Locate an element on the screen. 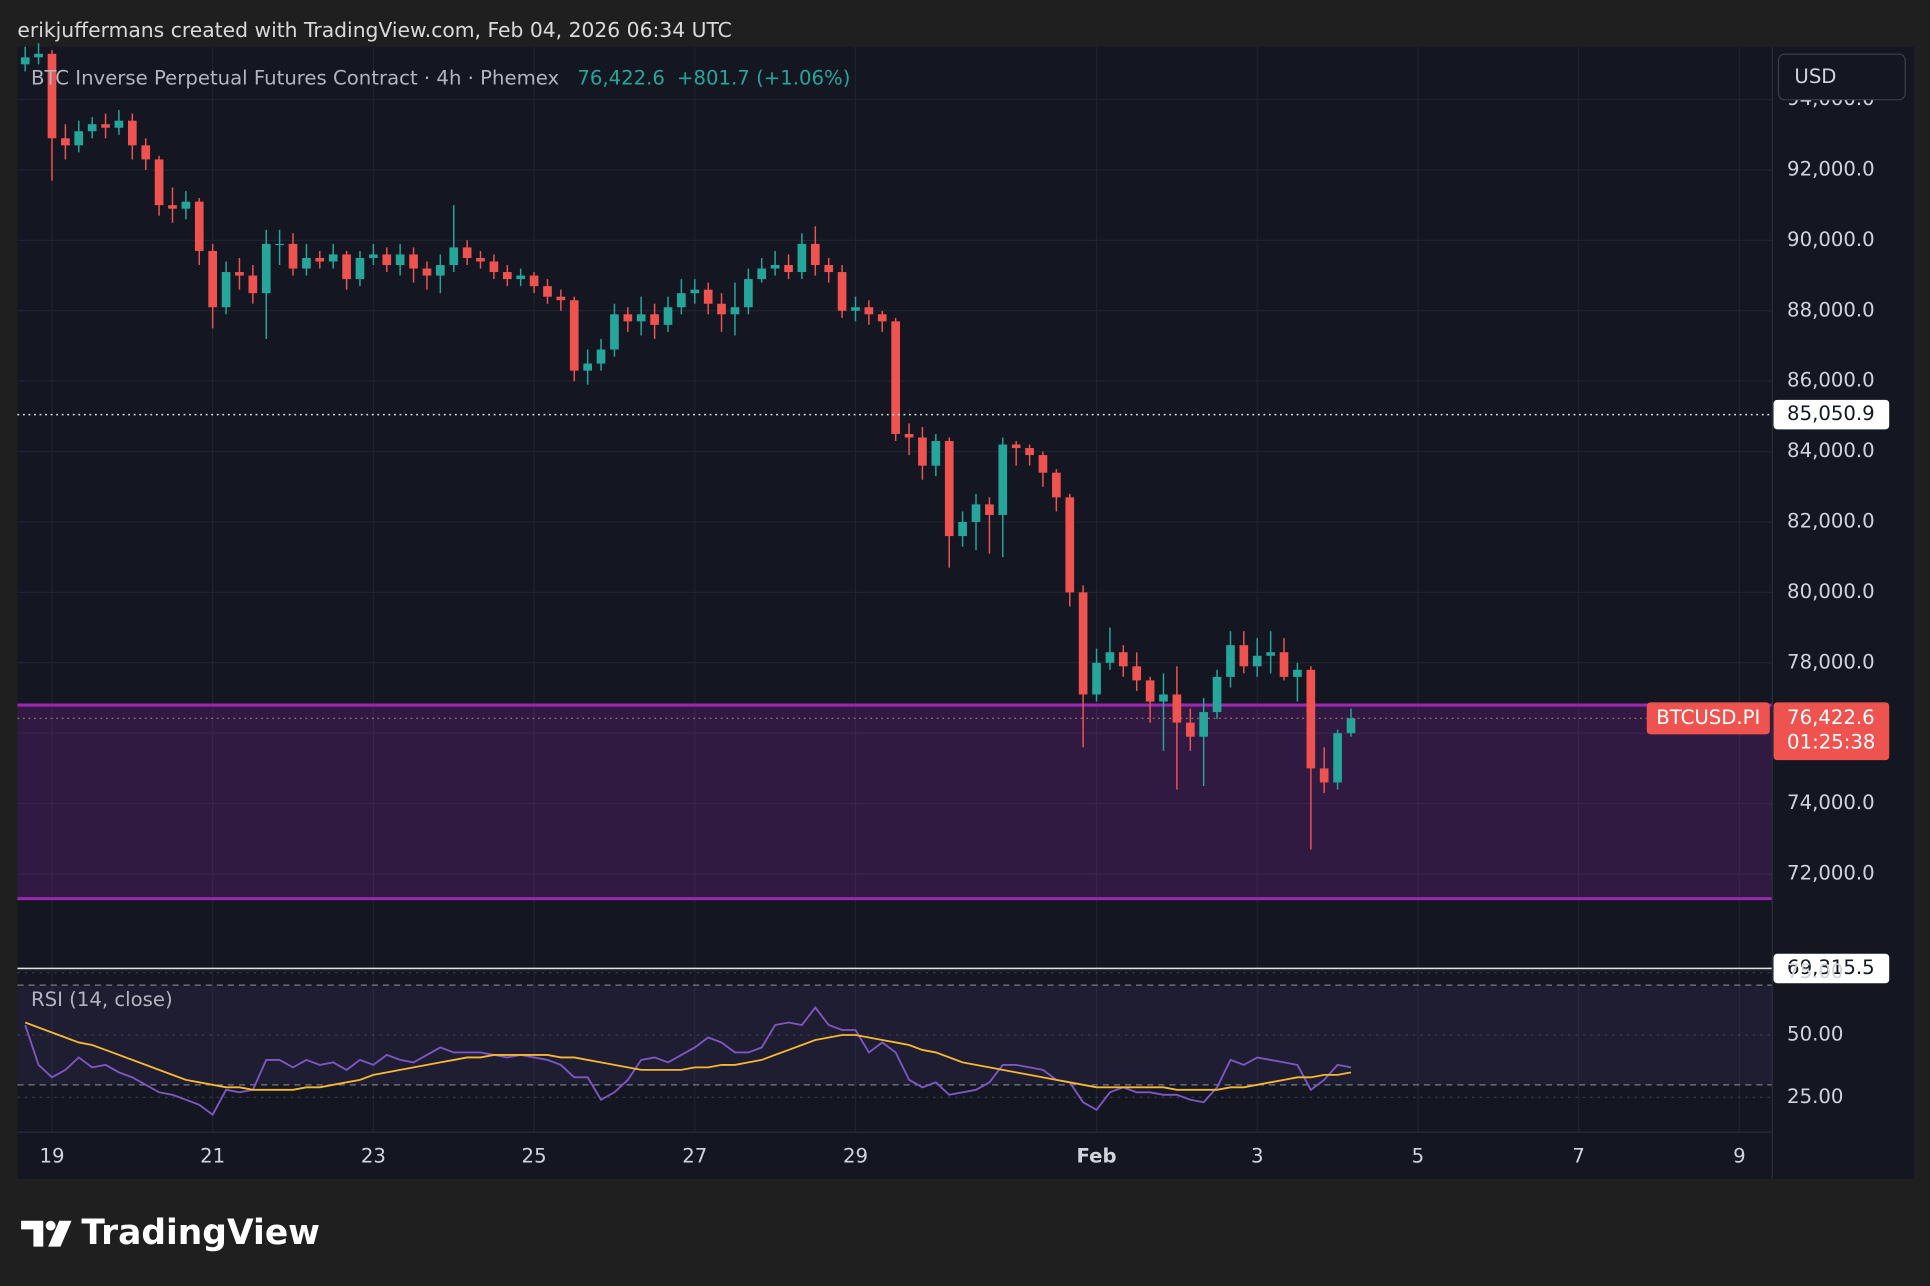 Image resolution: width=1930 pixels, height=1286 pixels. x-tick-label: 25 is located at coordinates (534, 1155).